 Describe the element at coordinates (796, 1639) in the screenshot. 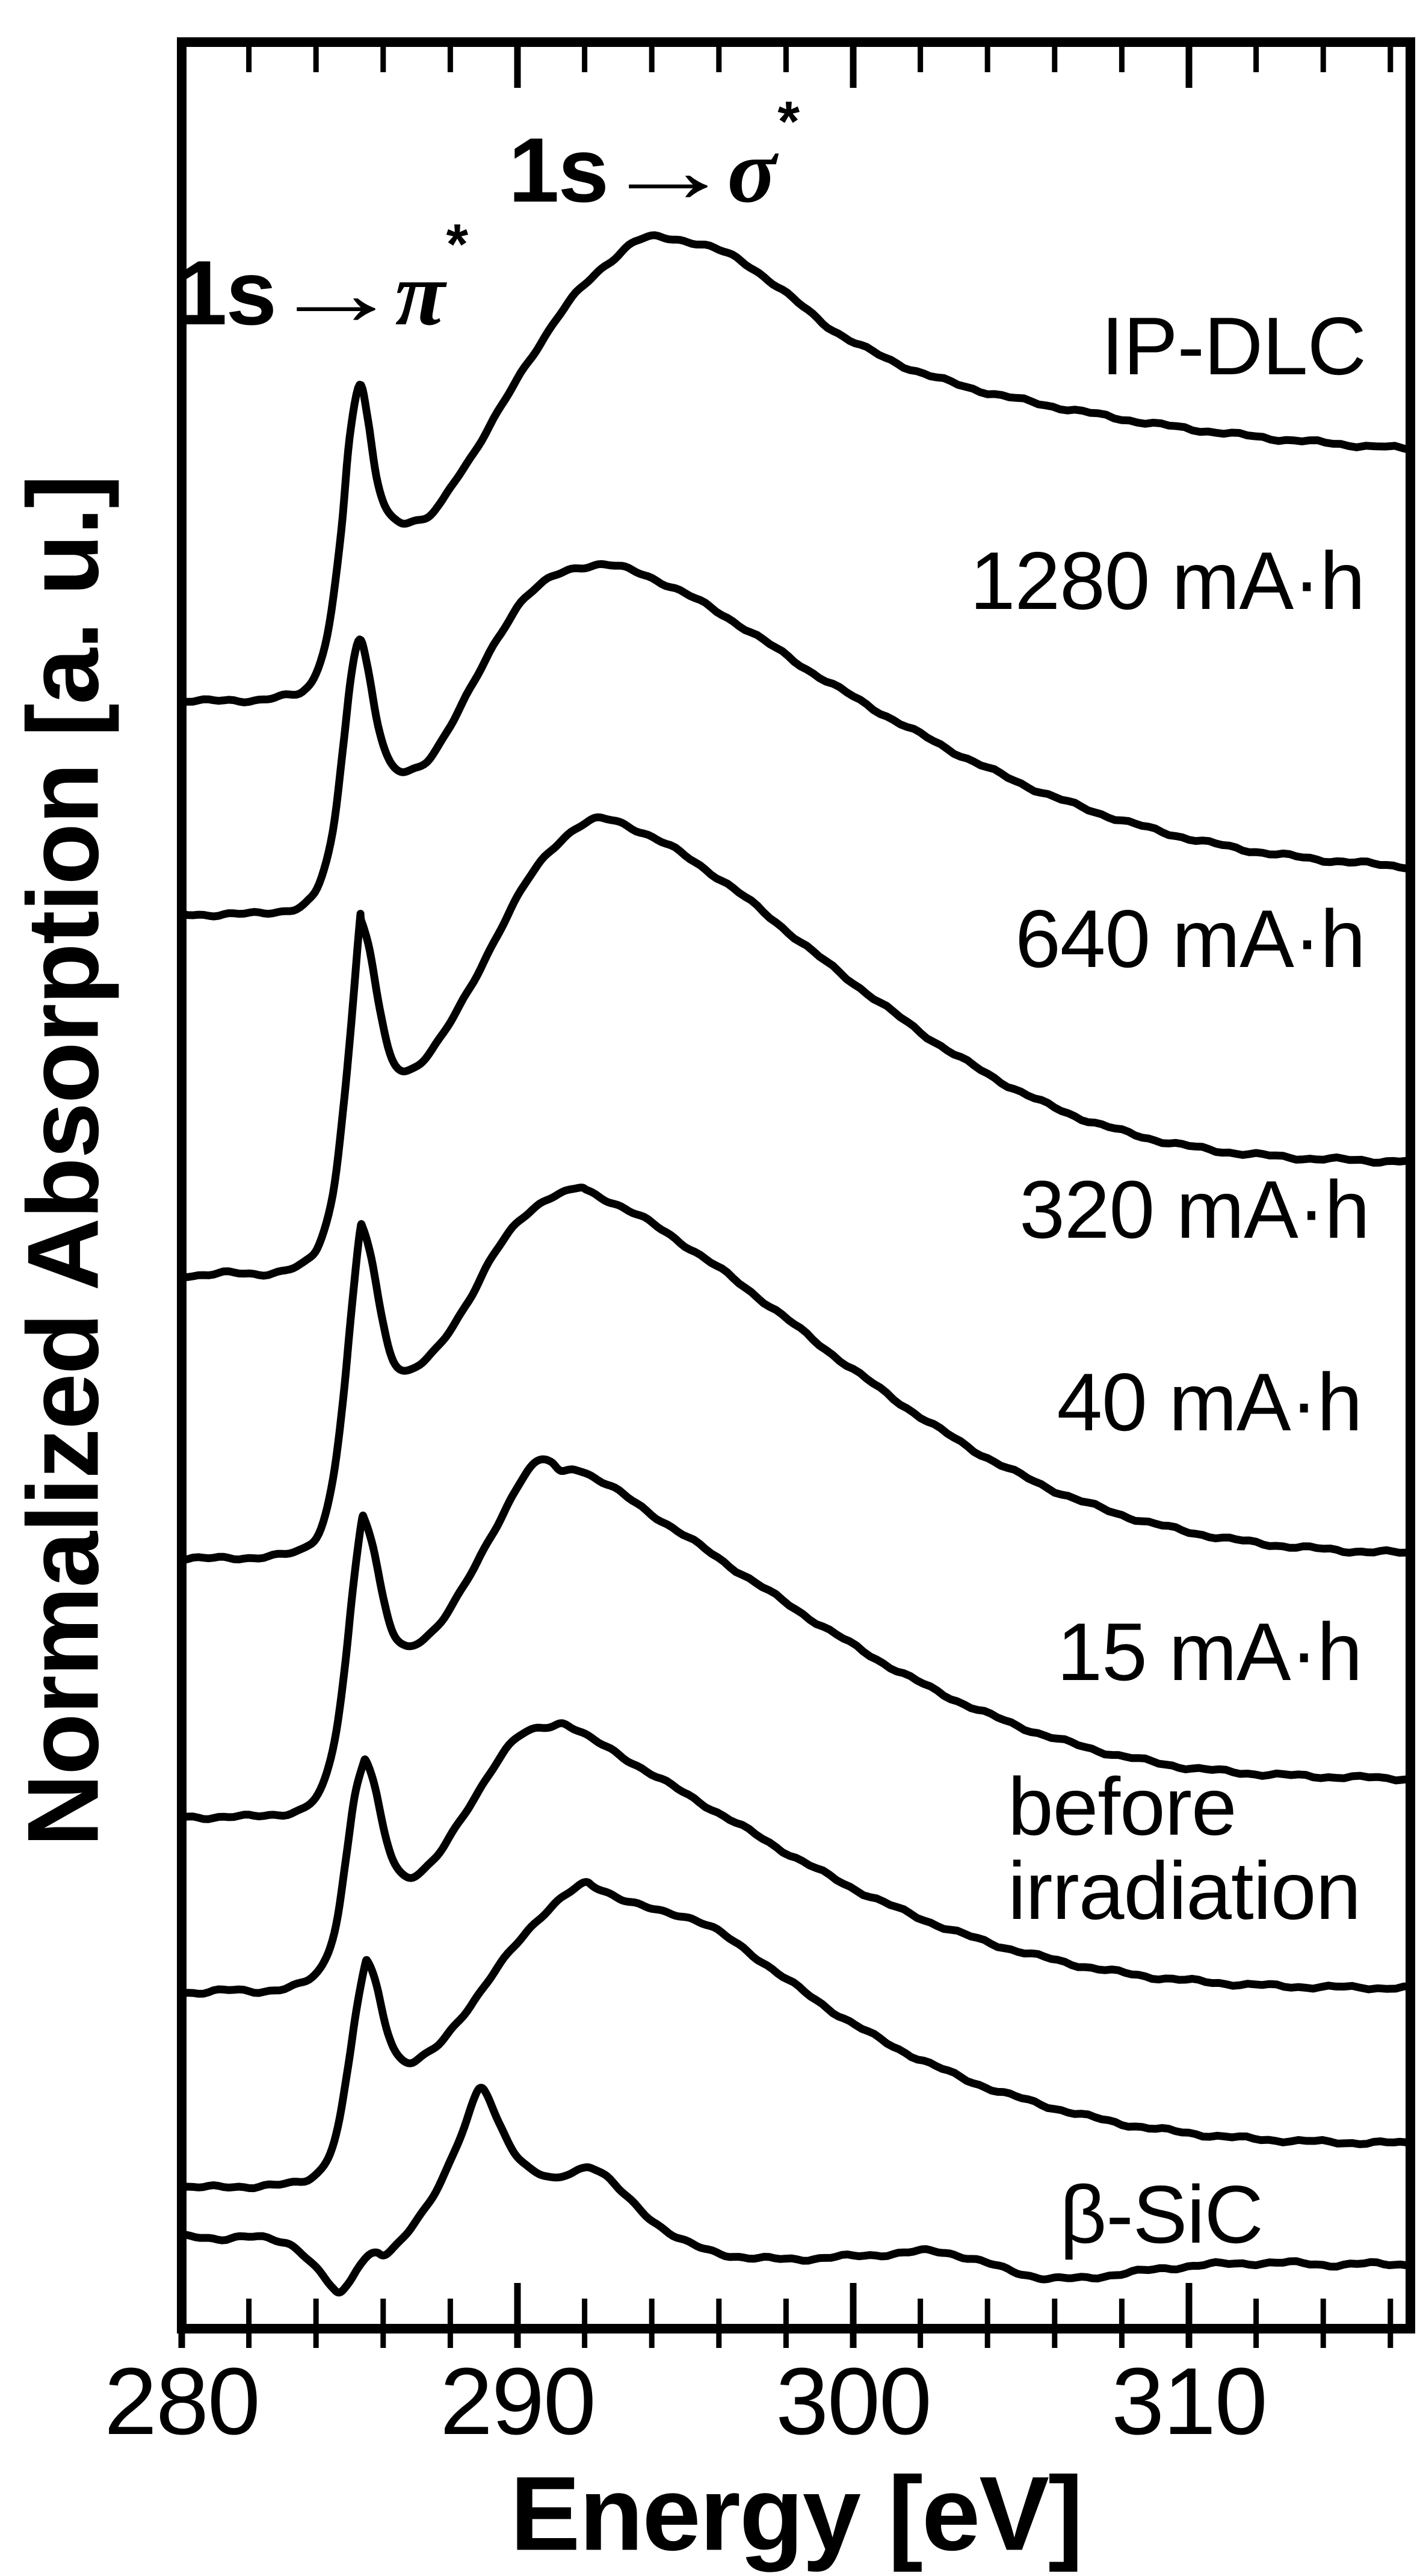

I see `curve-40-mah` at that location.